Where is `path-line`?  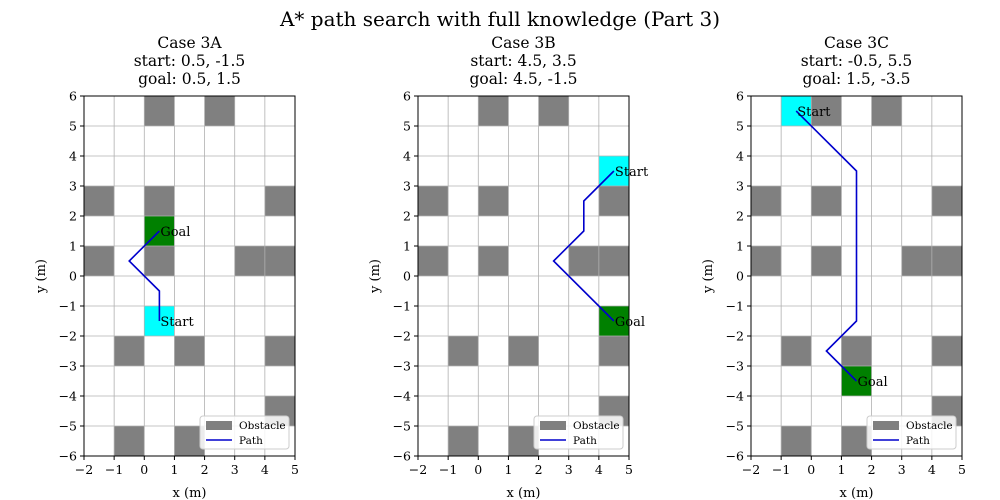 path-line is located at coordinates (144, 275).